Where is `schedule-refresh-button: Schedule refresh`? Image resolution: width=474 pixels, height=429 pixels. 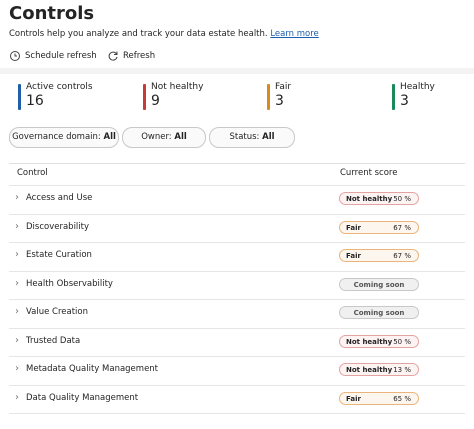 schedule-refresh-button: Schedule refresh is located at coordinates (61, 56).